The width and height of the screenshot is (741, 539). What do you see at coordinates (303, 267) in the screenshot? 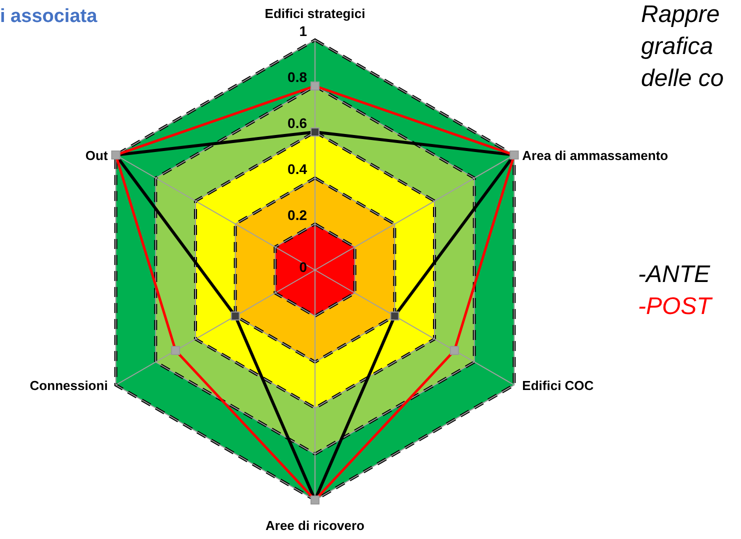
I see `y-tick-label: 0` at bounding box center [303, 267].